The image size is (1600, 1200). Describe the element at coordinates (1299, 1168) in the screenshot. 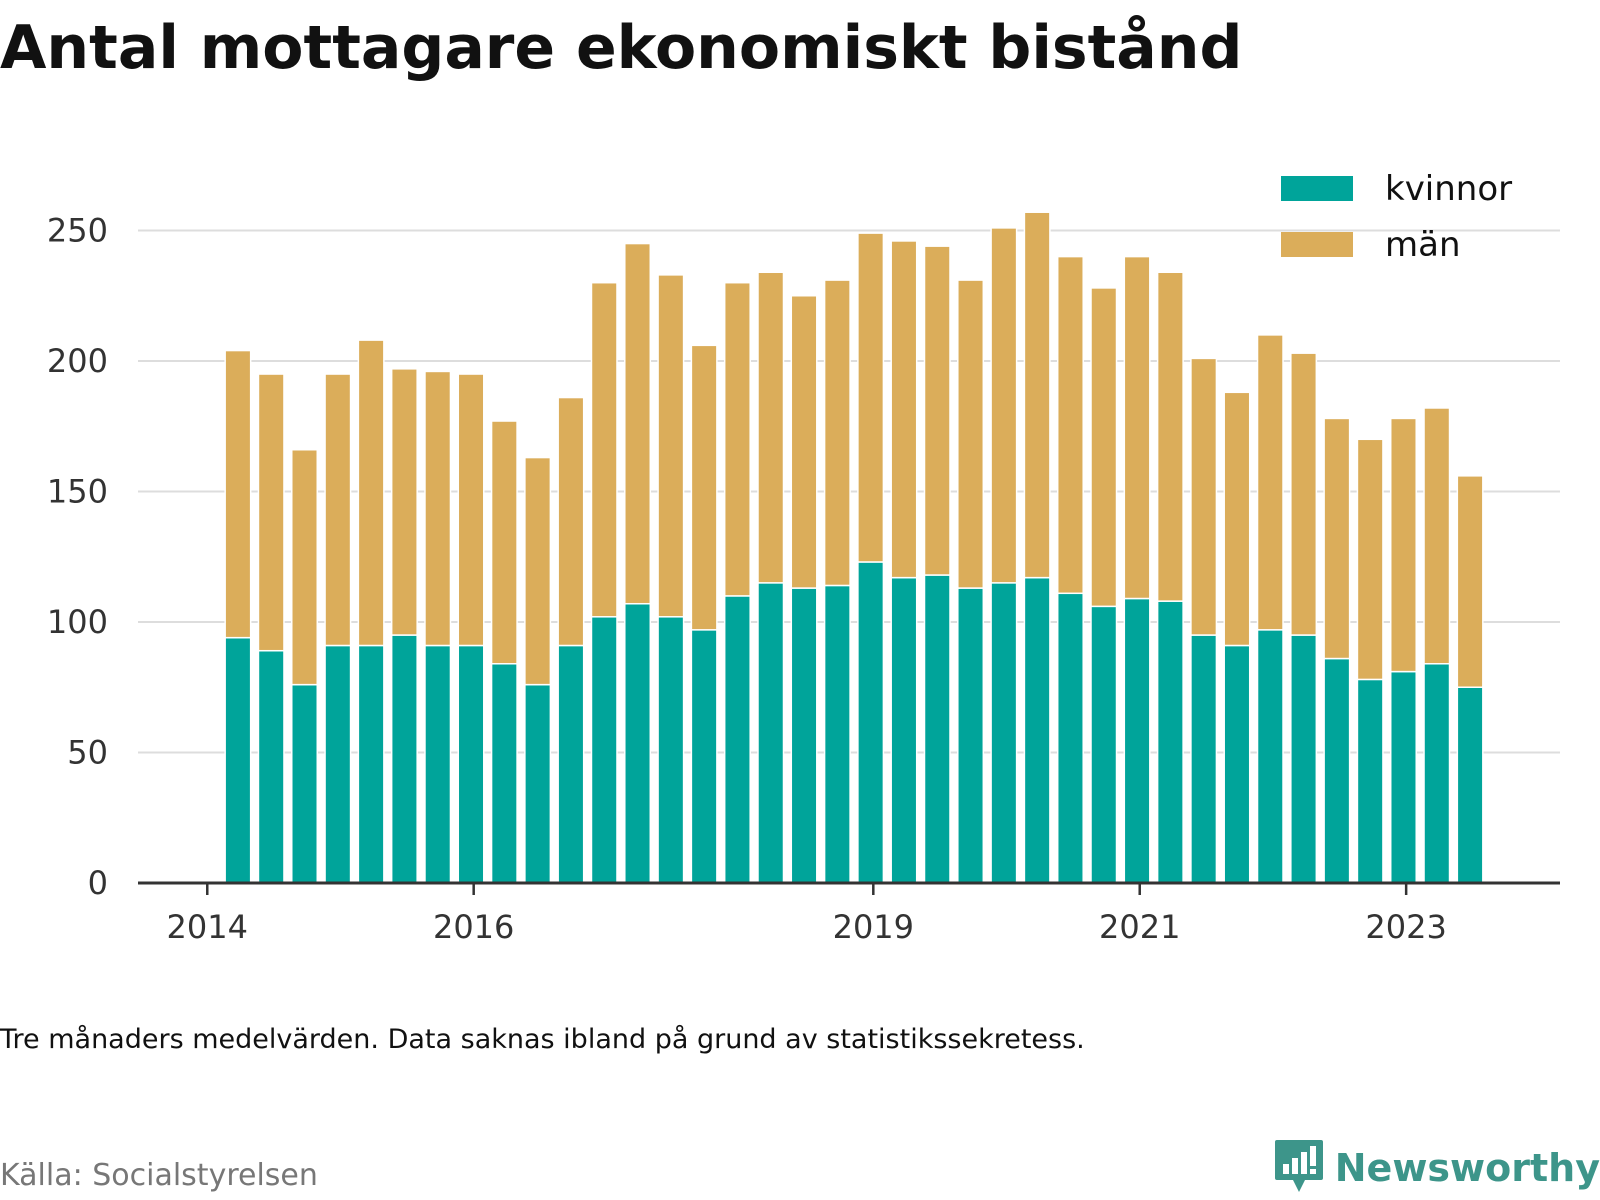

I see `bar-chart-speech-bubble-icon` at that location.